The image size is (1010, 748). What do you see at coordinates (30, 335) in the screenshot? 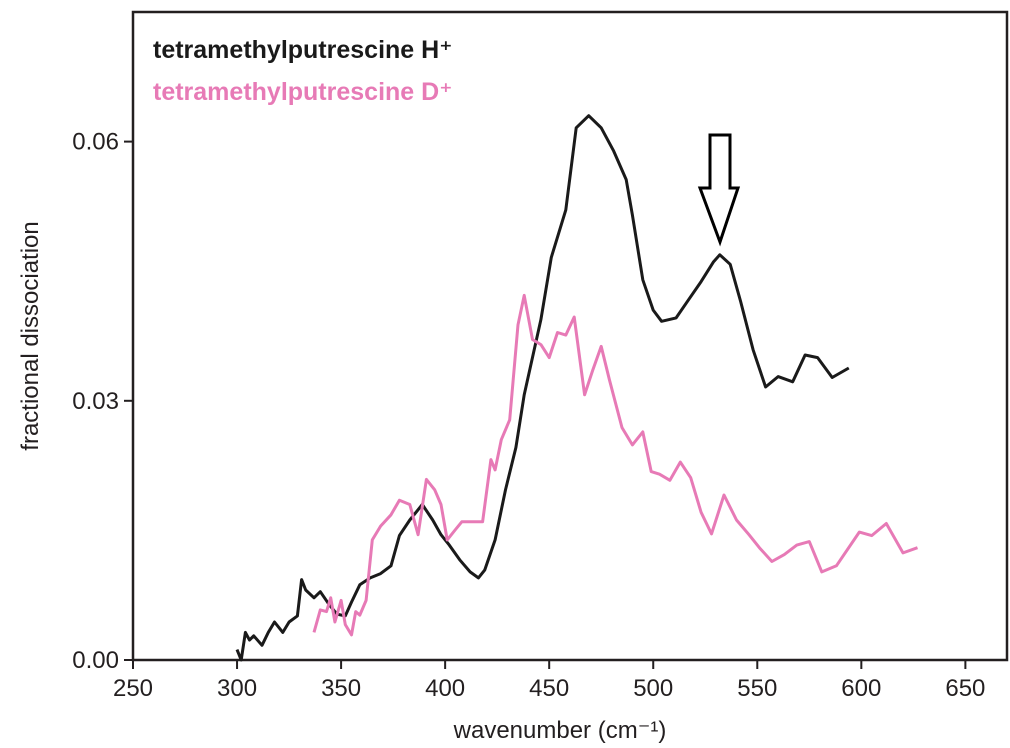
I see `y-axis-label: fractional dissociation` at bounding box center [30, 335].